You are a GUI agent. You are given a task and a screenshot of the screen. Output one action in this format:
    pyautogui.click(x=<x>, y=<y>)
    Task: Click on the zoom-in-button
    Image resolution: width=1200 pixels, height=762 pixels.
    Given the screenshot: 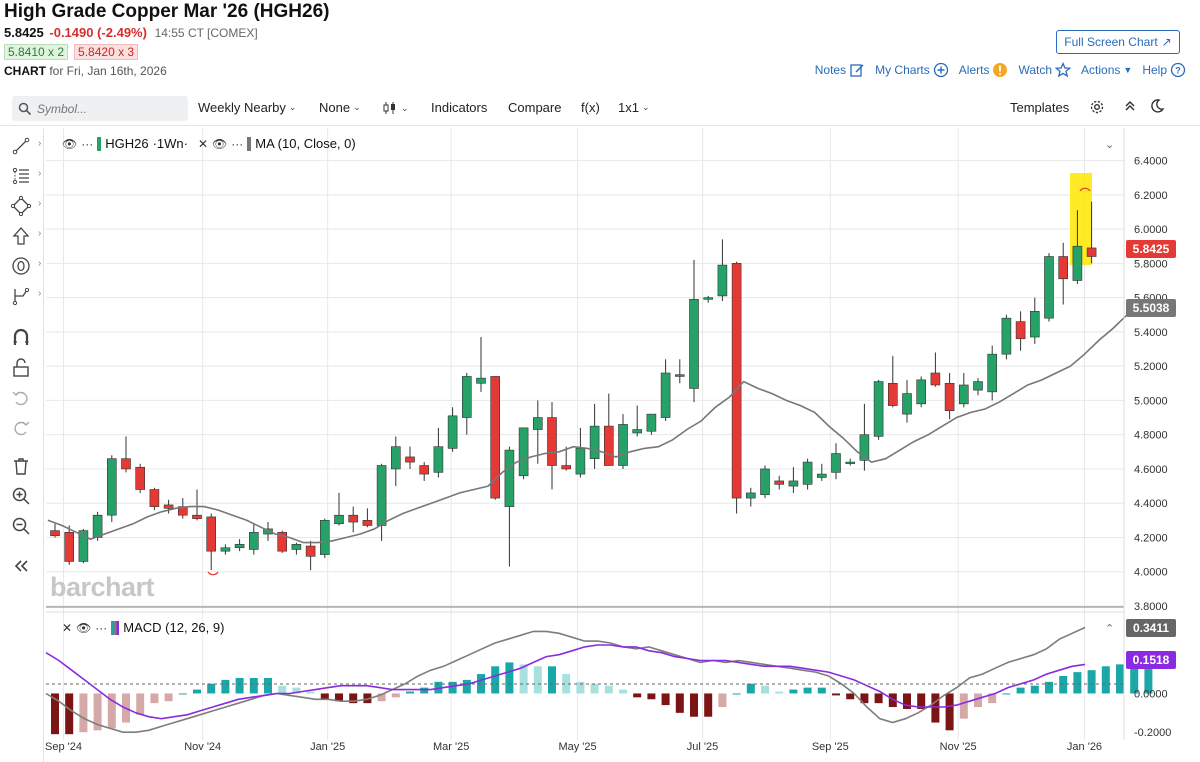 What is the action you would take?
    pyautogui.click(x=24, y=496)
    